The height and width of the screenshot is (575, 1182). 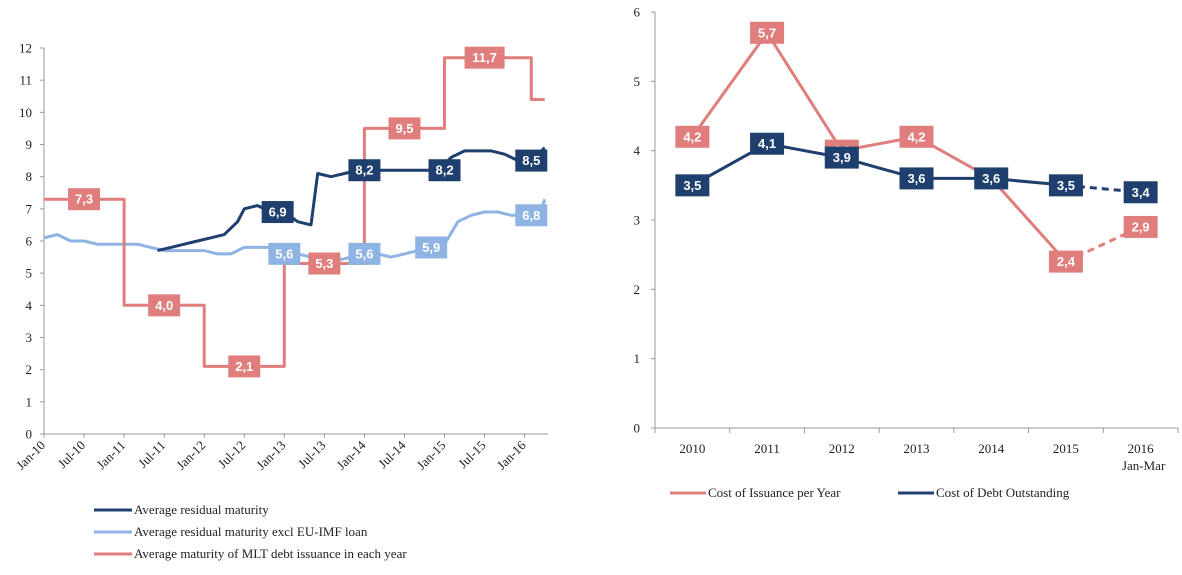 I want to click on x-tick-label: Jul-12, so click(x=232, y=455).